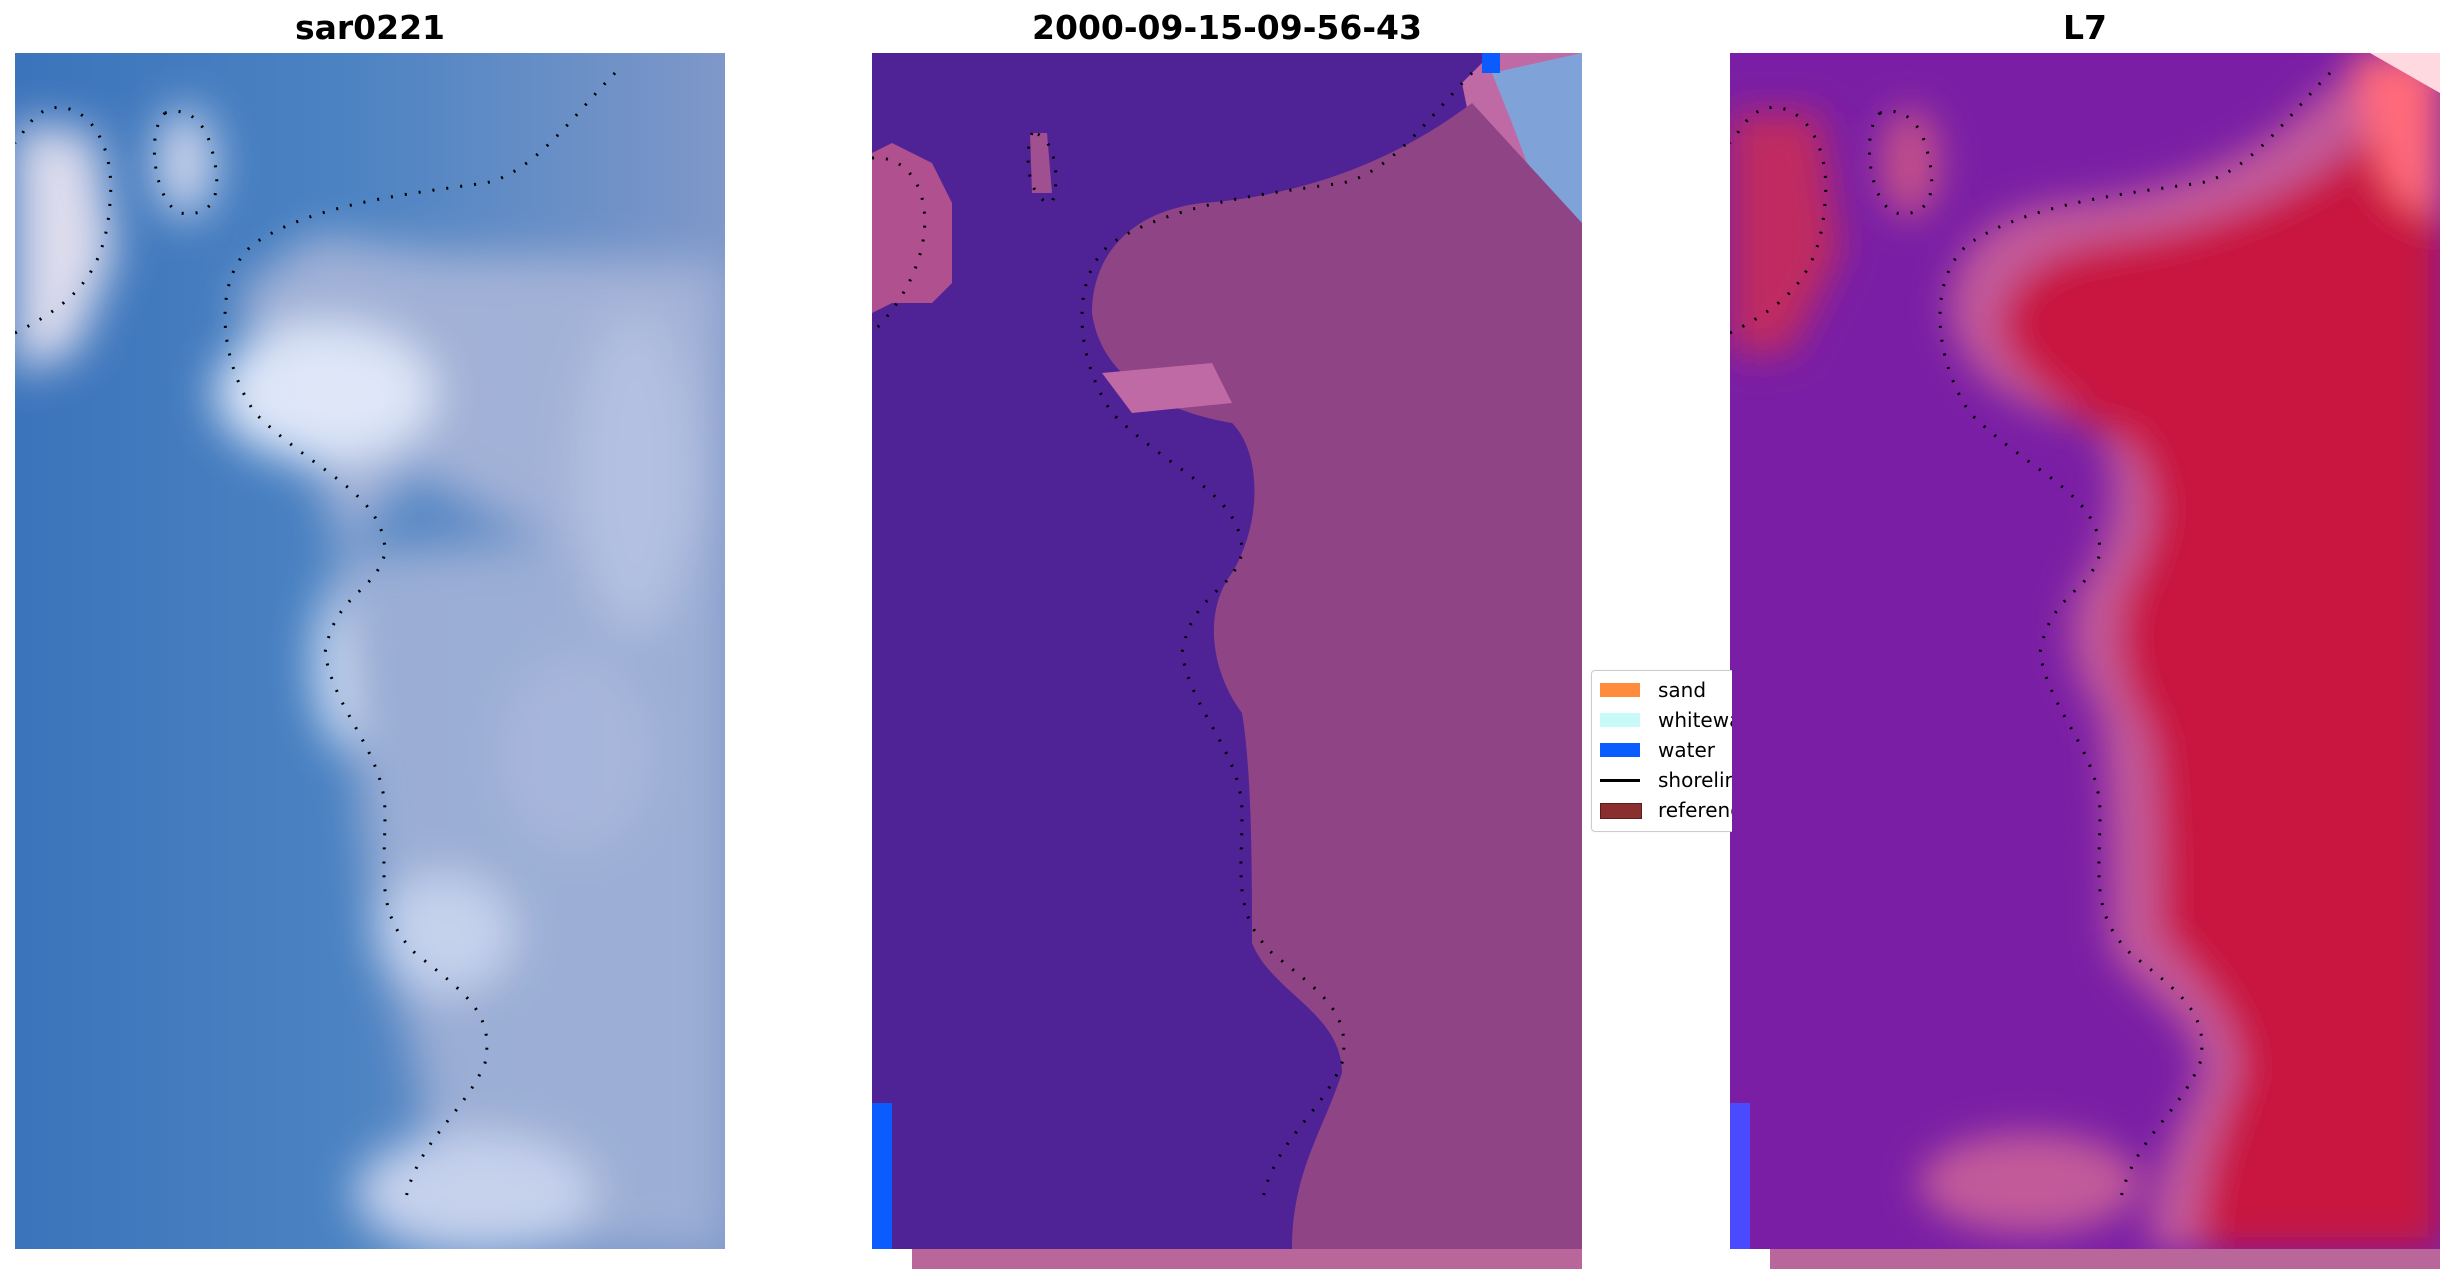 The width and height of the screenshot is (2454, 1283). I want to click on legend-item-sand: sand, so click(1662, 690).